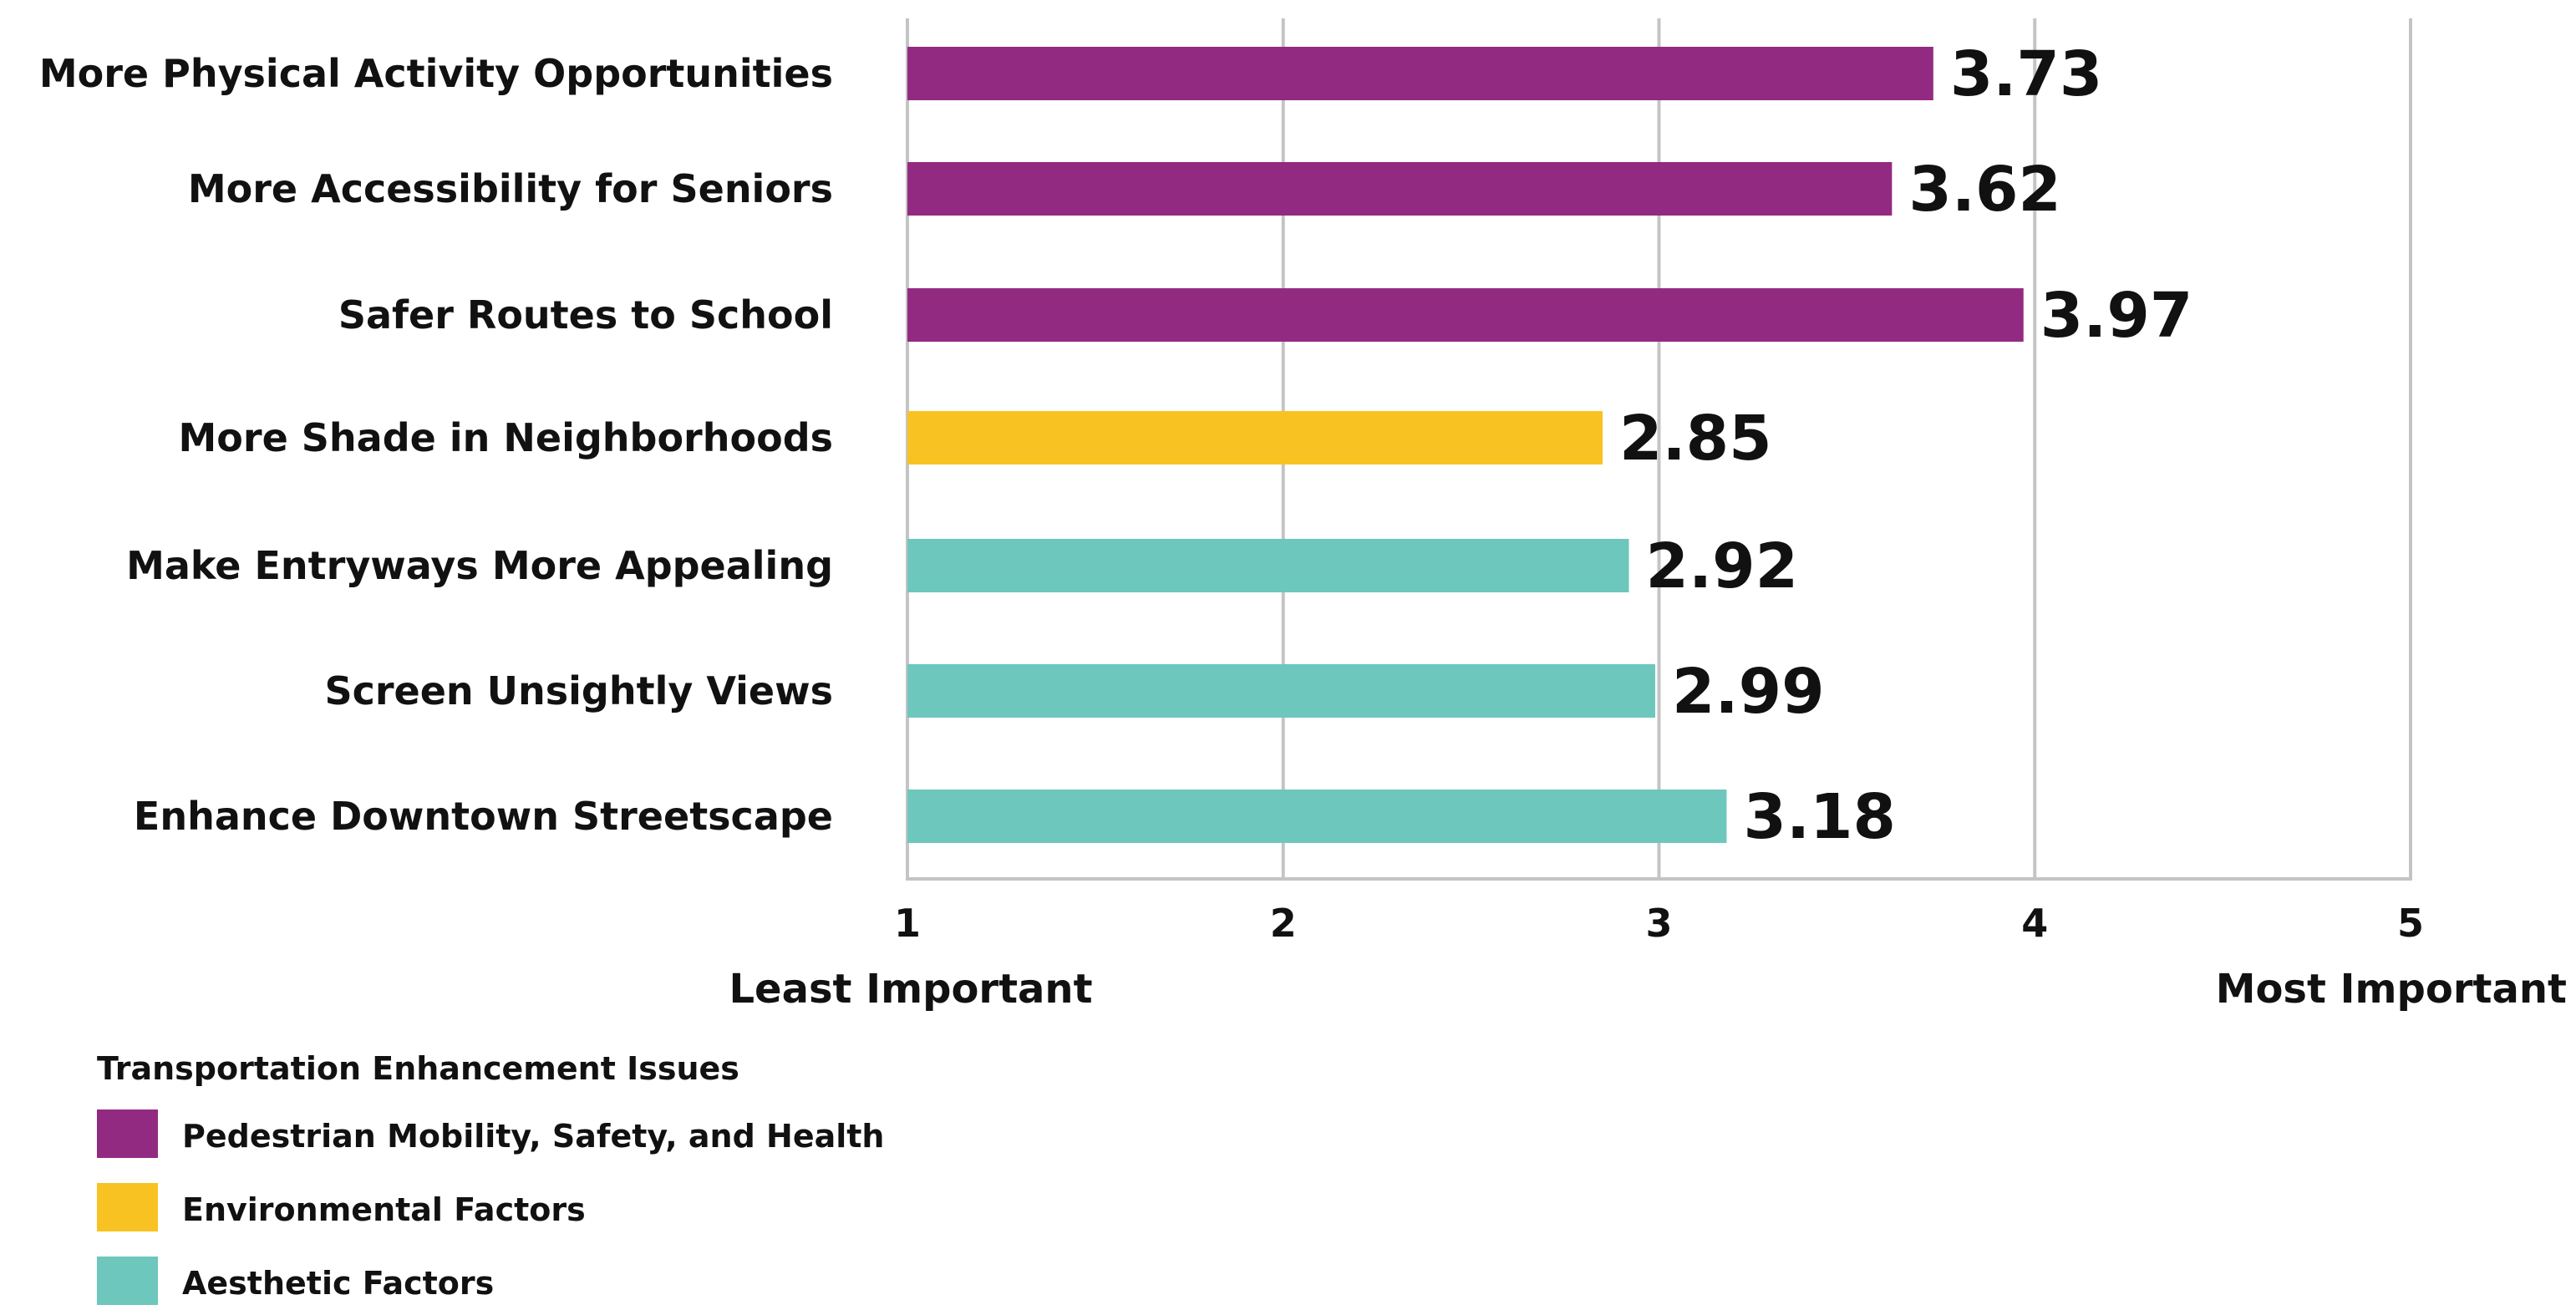 This screenshot has width=2576, height=1310. Describe the element at coordinates (511, 188) in the screenshot. I see `category-label-2: More Accessibility for Seniors` at that location.